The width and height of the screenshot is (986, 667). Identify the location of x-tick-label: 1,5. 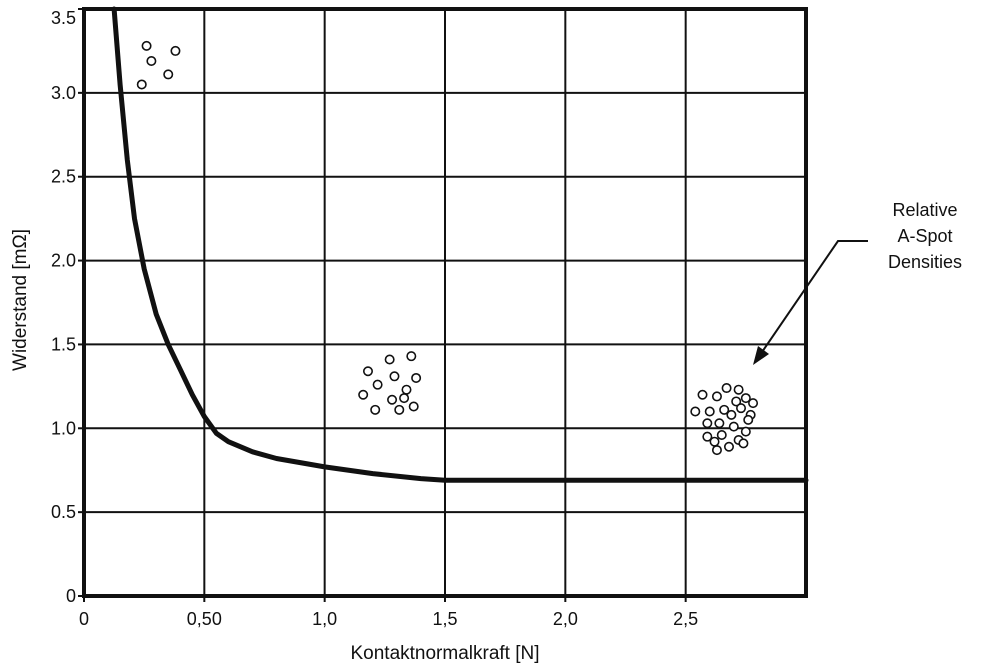
(444, 619).